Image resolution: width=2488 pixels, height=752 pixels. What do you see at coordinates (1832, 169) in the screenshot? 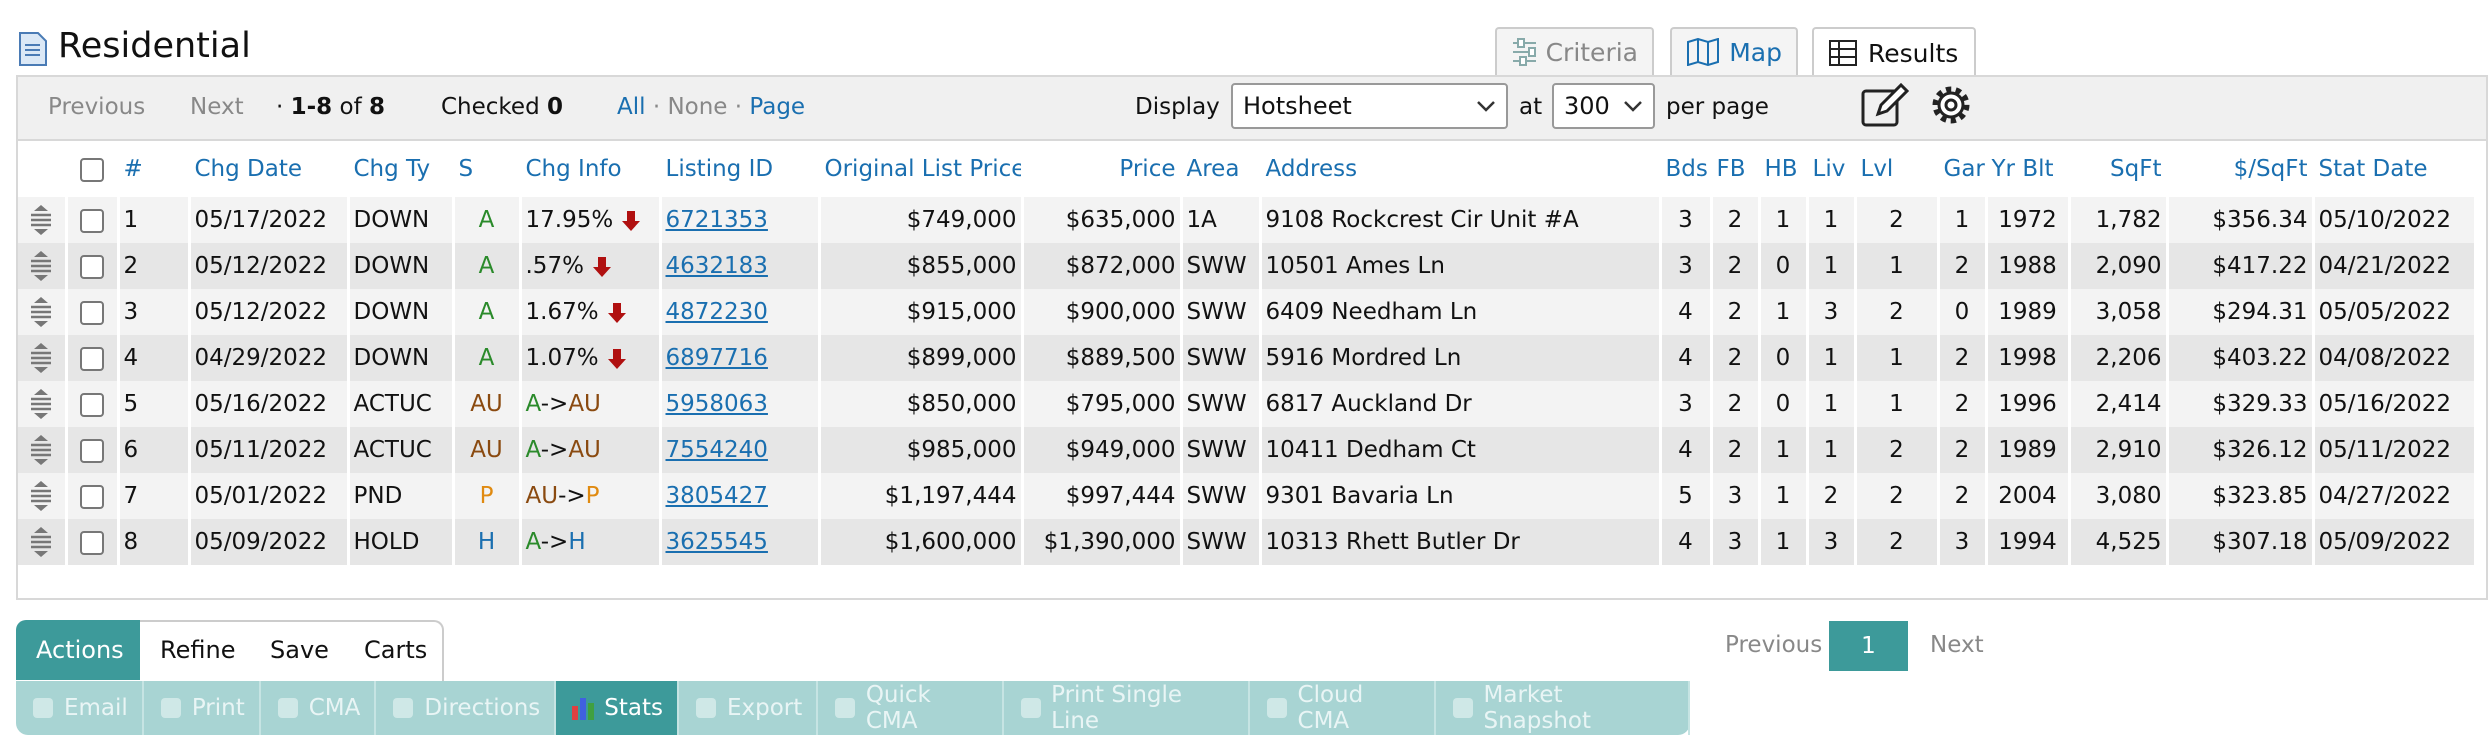
I see `column-header: Liv` at bounding box center [1832, 169].